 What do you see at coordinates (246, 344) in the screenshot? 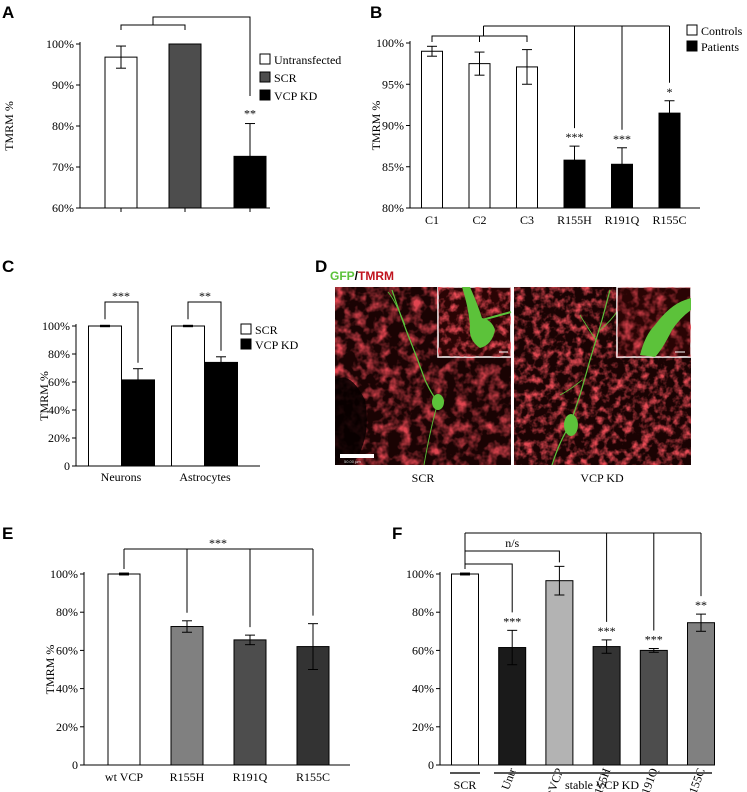
I see `panel-c-legend-swatch` at bounding box center [246, 344].